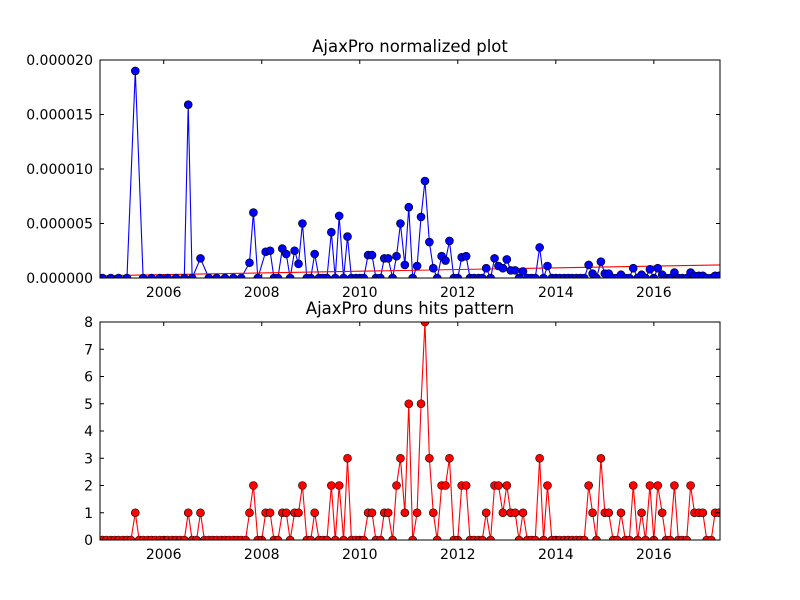 The width and height of the screenshot is (800, 600). Describe the element at coordinates (458, 555) in the screenshot. I see `duns-hits-x-tick-label: 2012` at that location.